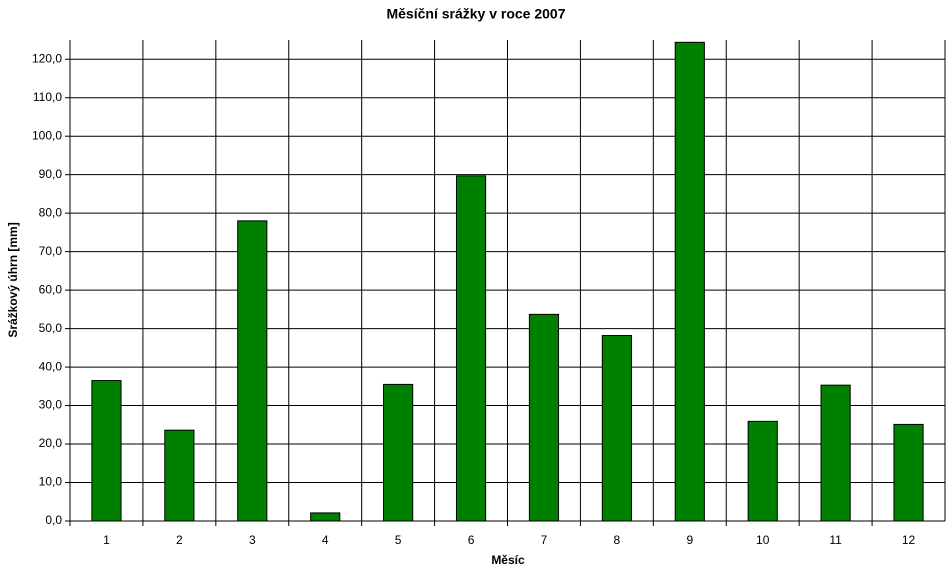 The height and width of the screenshot is (572, 952). What do you see at coordinates (689, 540) in the screenshot?
I see `x-tick-label: 9` at bounding box center [689, 540].